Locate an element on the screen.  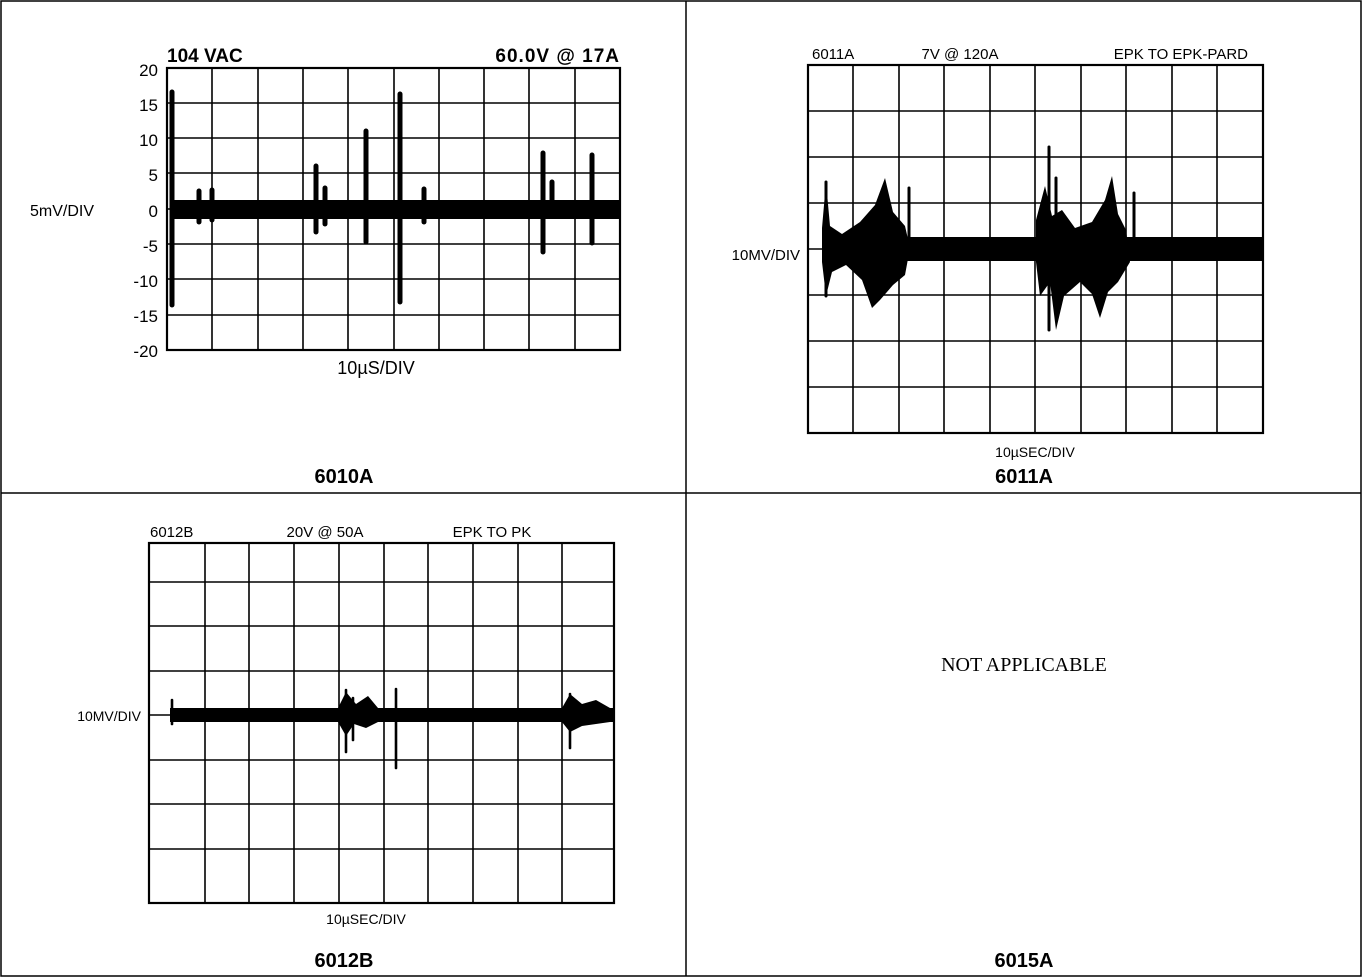
y-scale-label-6012b: 10MV/DIV is located at coordinates (109, 716).